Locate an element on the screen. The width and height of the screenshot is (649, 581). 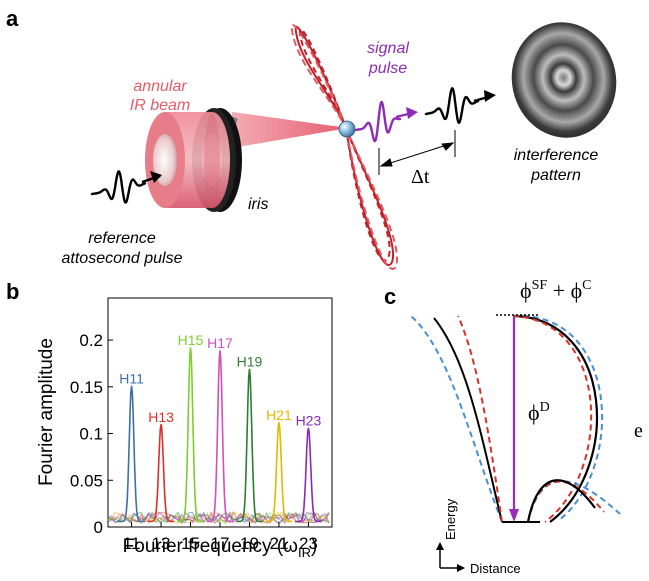
energy-axis-arrowhead is located at coordinates (440, 546).